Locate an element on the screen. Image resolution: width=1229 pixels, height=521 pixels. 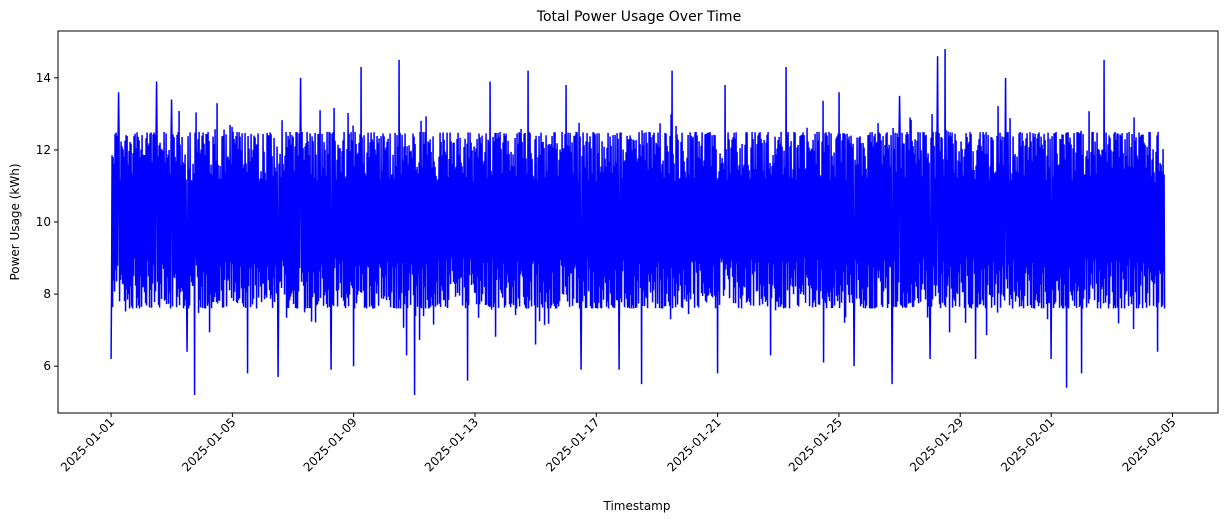
chart-title: Total Power Usage Over Time is located at coordinates (638, 17).